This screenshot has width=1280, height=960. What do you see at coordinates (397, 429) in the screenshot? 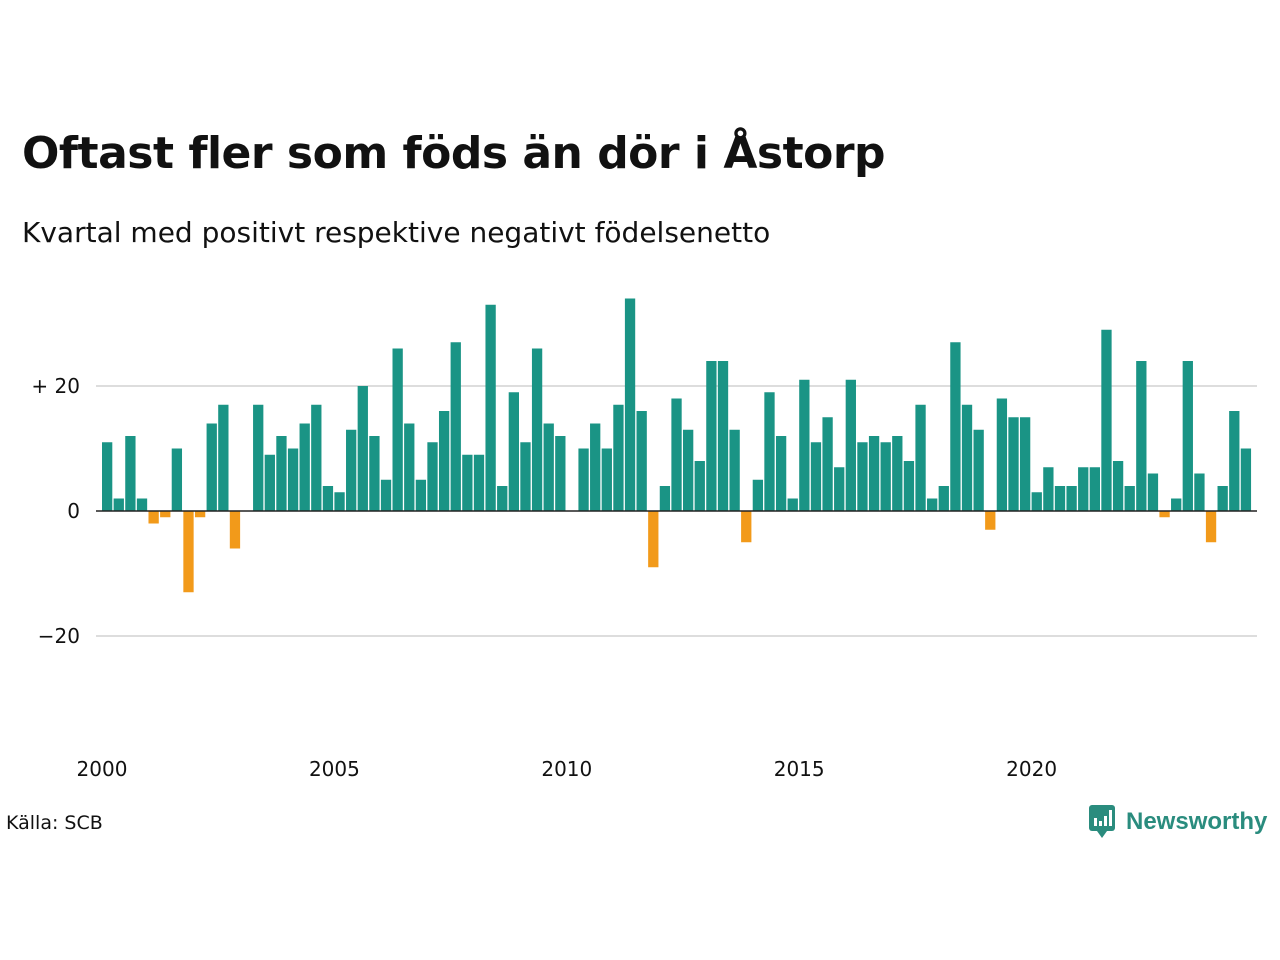
I see `bar-2006K2` at bounding box center [397, 429].